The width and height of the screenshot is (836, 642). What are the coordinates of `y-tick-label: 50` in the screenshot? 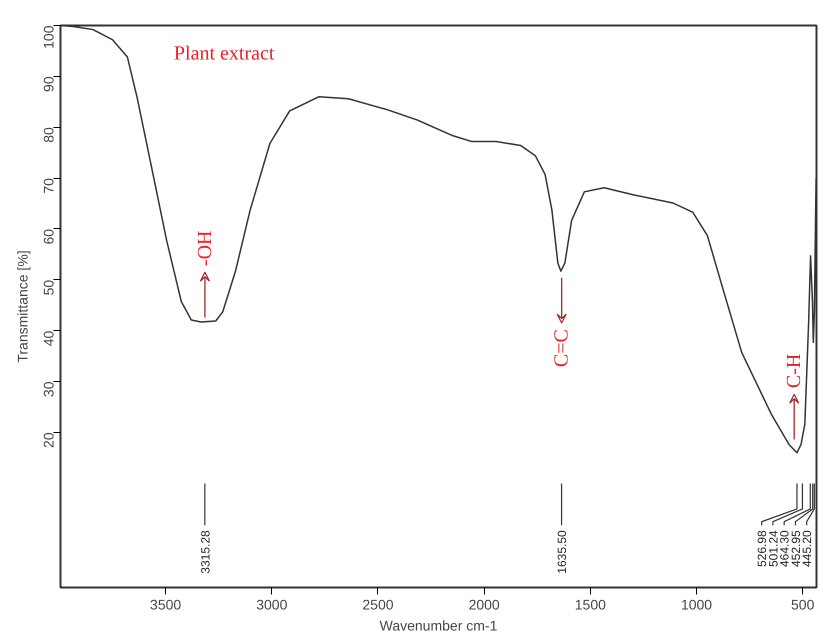 It's located at (48, 288).